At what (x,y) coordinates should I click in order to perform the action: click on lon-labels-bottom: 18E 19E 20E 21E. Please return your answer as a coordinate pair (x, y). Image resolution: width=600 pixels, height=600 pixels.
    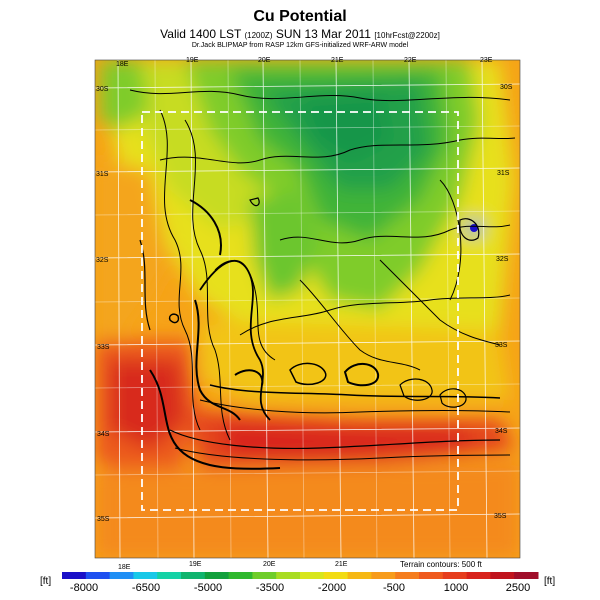
    Looking at the image, I should click on (233, 566).